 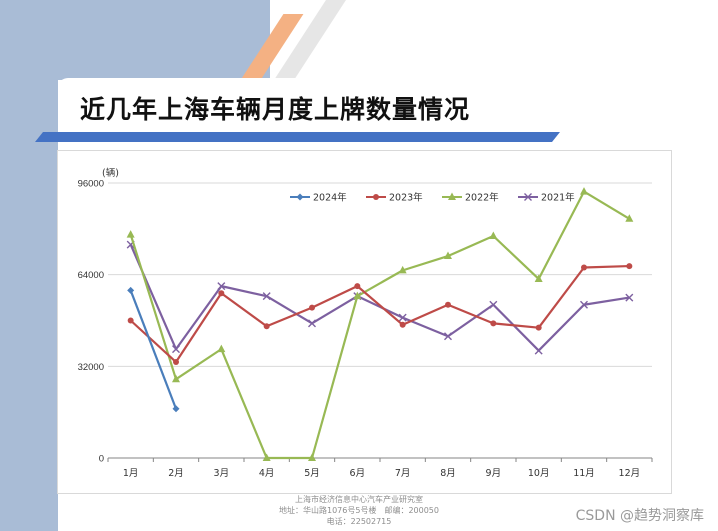 What do you see at coordinates (312, 473) in the screenshot?
I see `x-tick-label: 5月` at bounding box center [312, 473].